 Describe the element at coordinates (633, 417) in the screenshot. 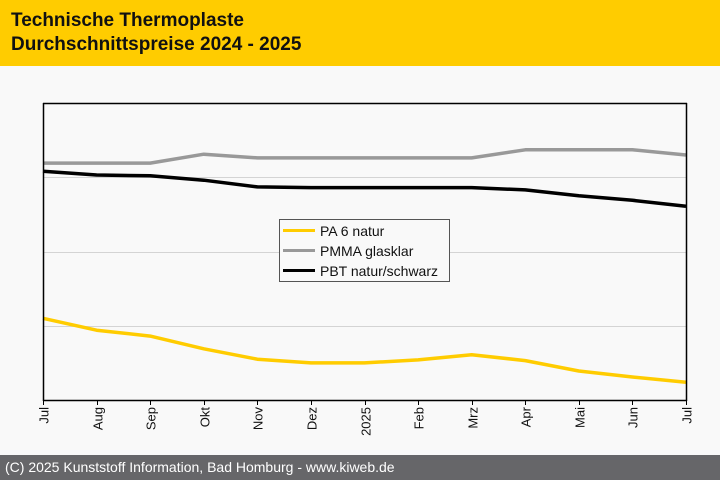

I see `x-tick-label: Jun` at that location.